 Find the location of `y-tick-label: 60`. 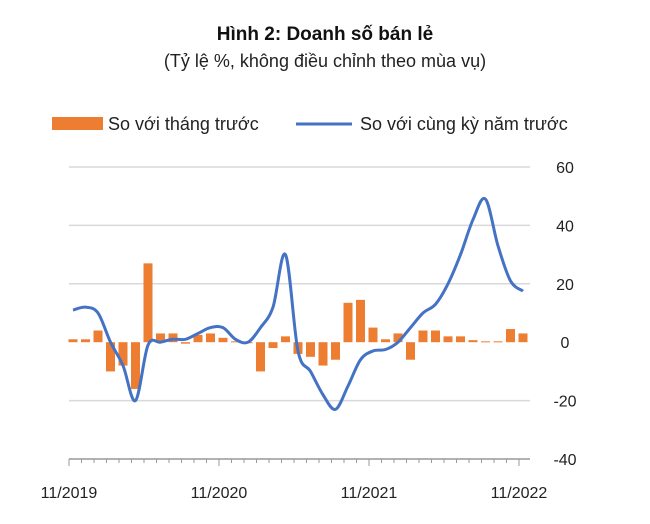

y-tick-label: 60 is located at coordinates (565, 168).